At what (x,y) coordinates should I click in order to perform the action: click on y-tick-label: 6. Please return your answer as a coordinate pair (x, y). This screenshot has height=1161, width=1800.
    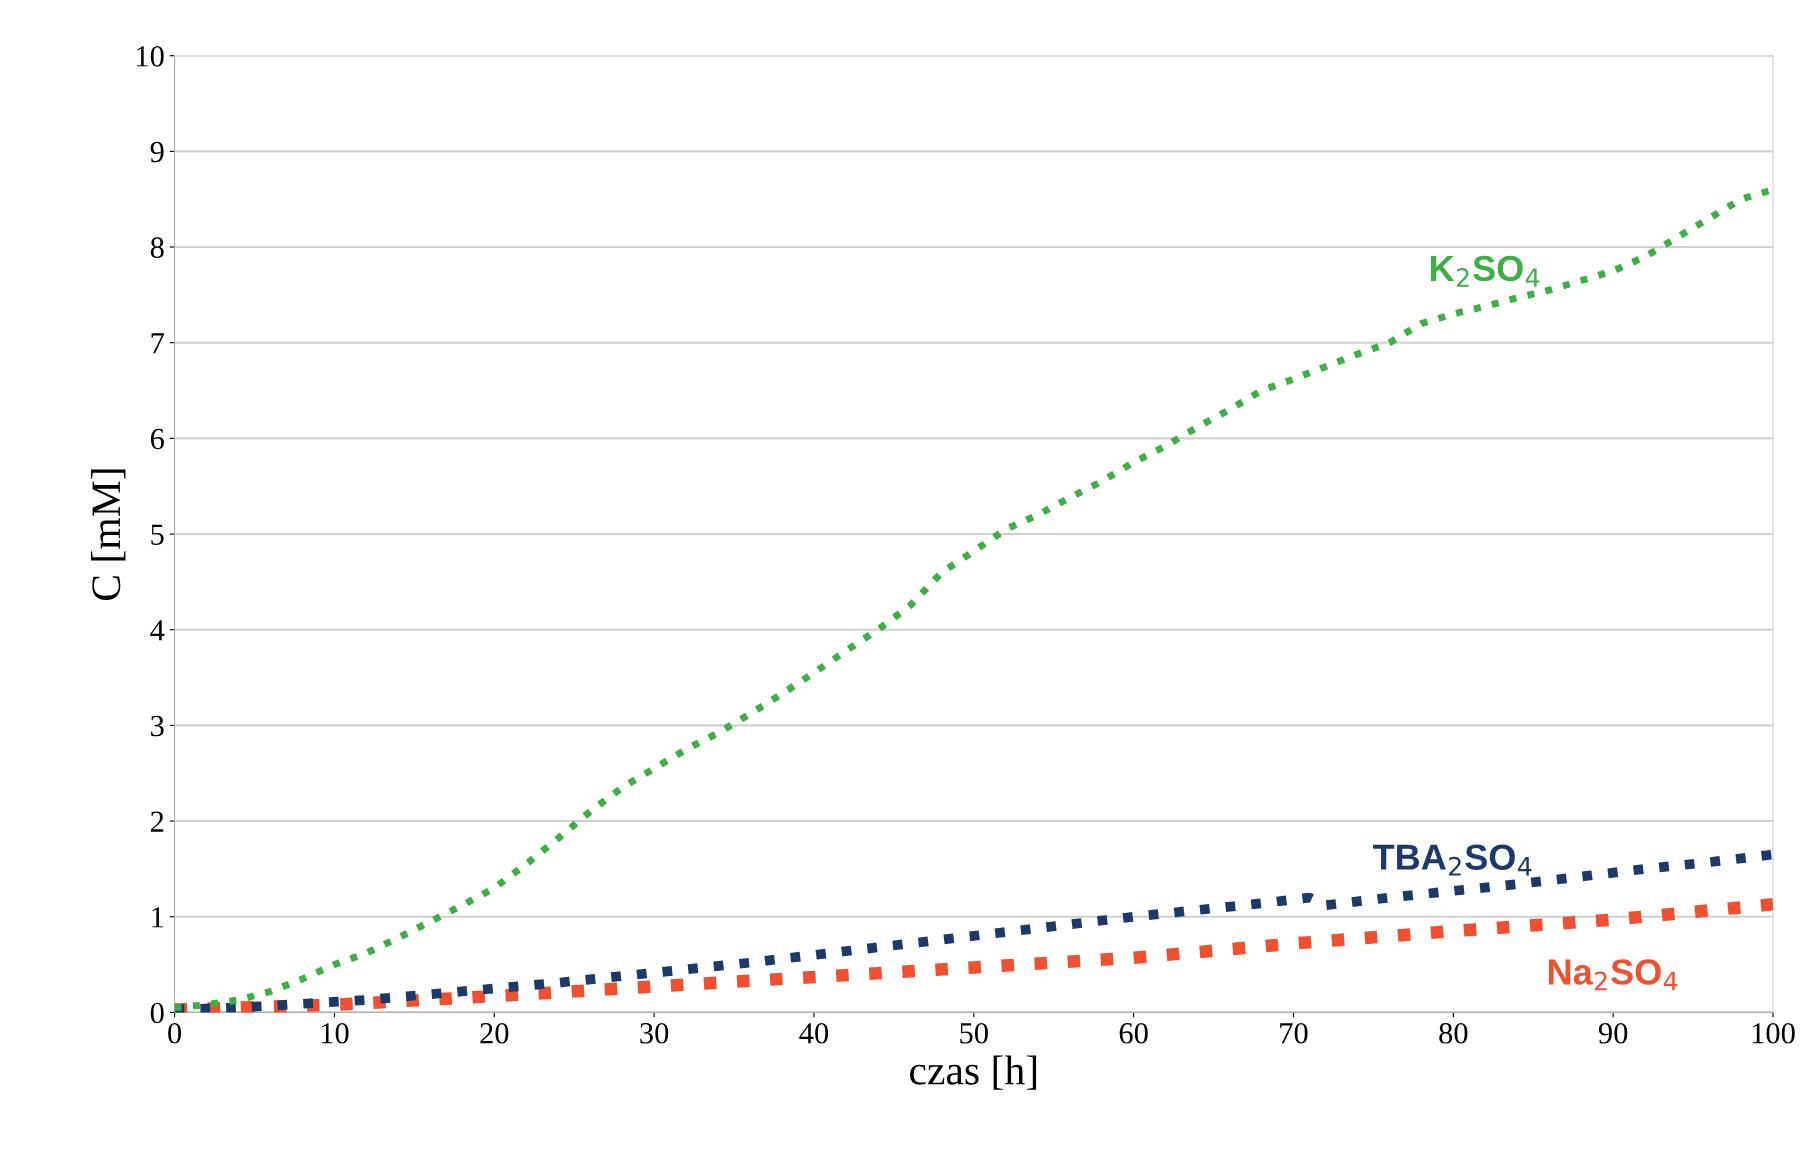
    Looking at the image, I should click on (157, 439).